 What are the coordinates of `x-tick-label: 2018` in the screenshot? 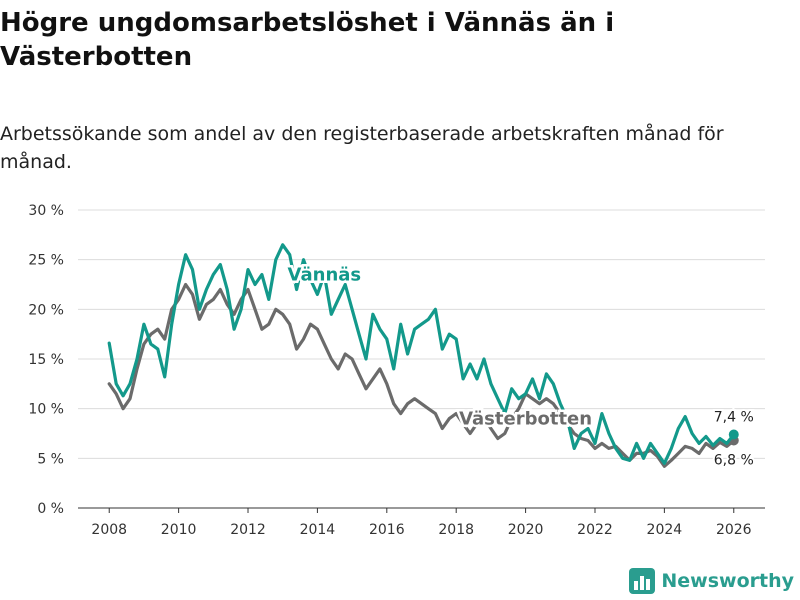 It's located at (456, 530).